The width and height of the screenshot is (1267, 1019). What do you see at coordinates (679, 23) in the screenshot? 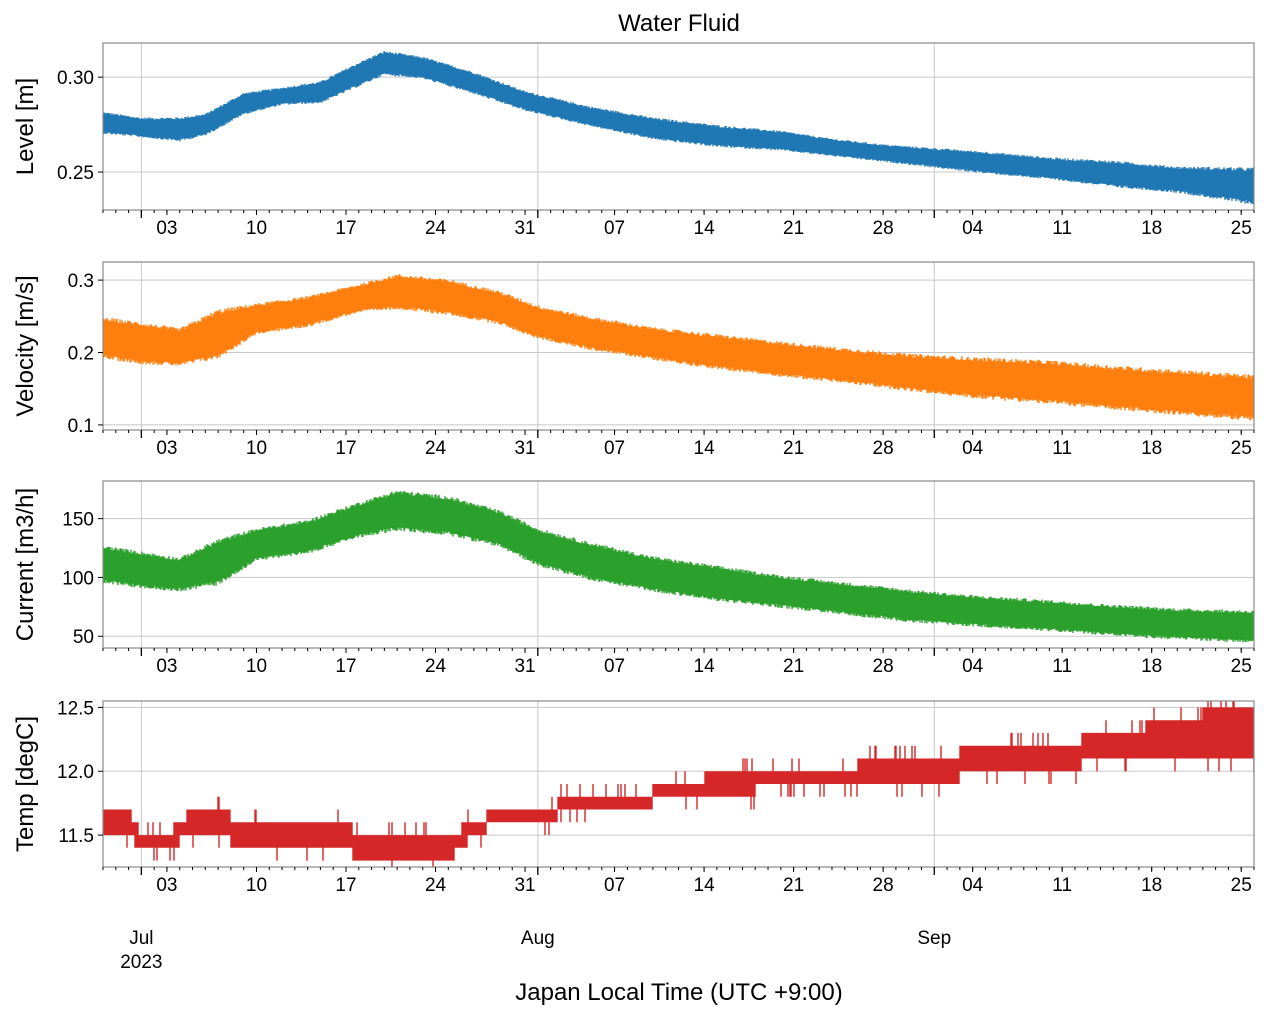
I see `chart-title: Water Fluid` at bounding box center [679, 23].